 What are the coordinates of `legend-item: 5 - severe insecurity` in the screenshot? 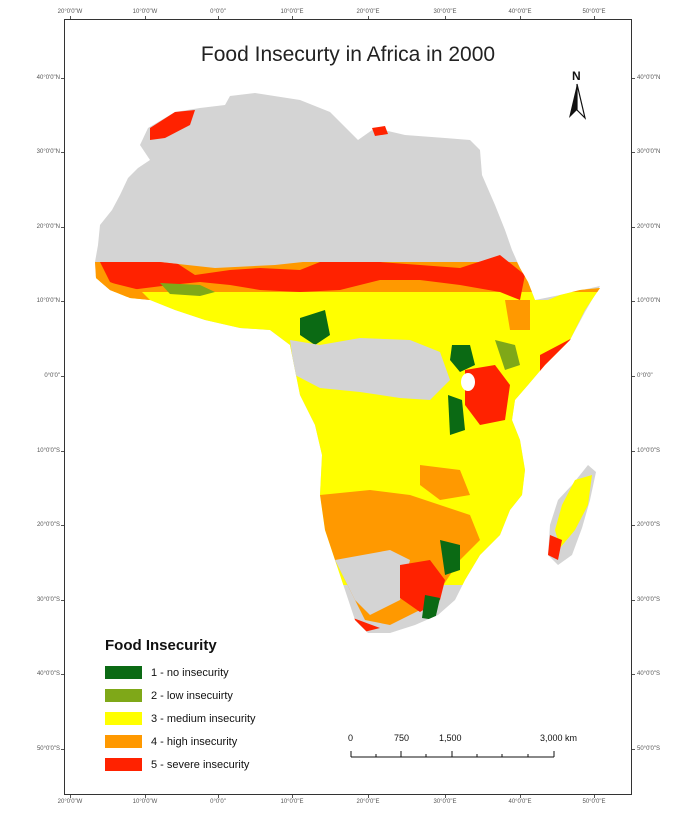 It's located at (180, 764).